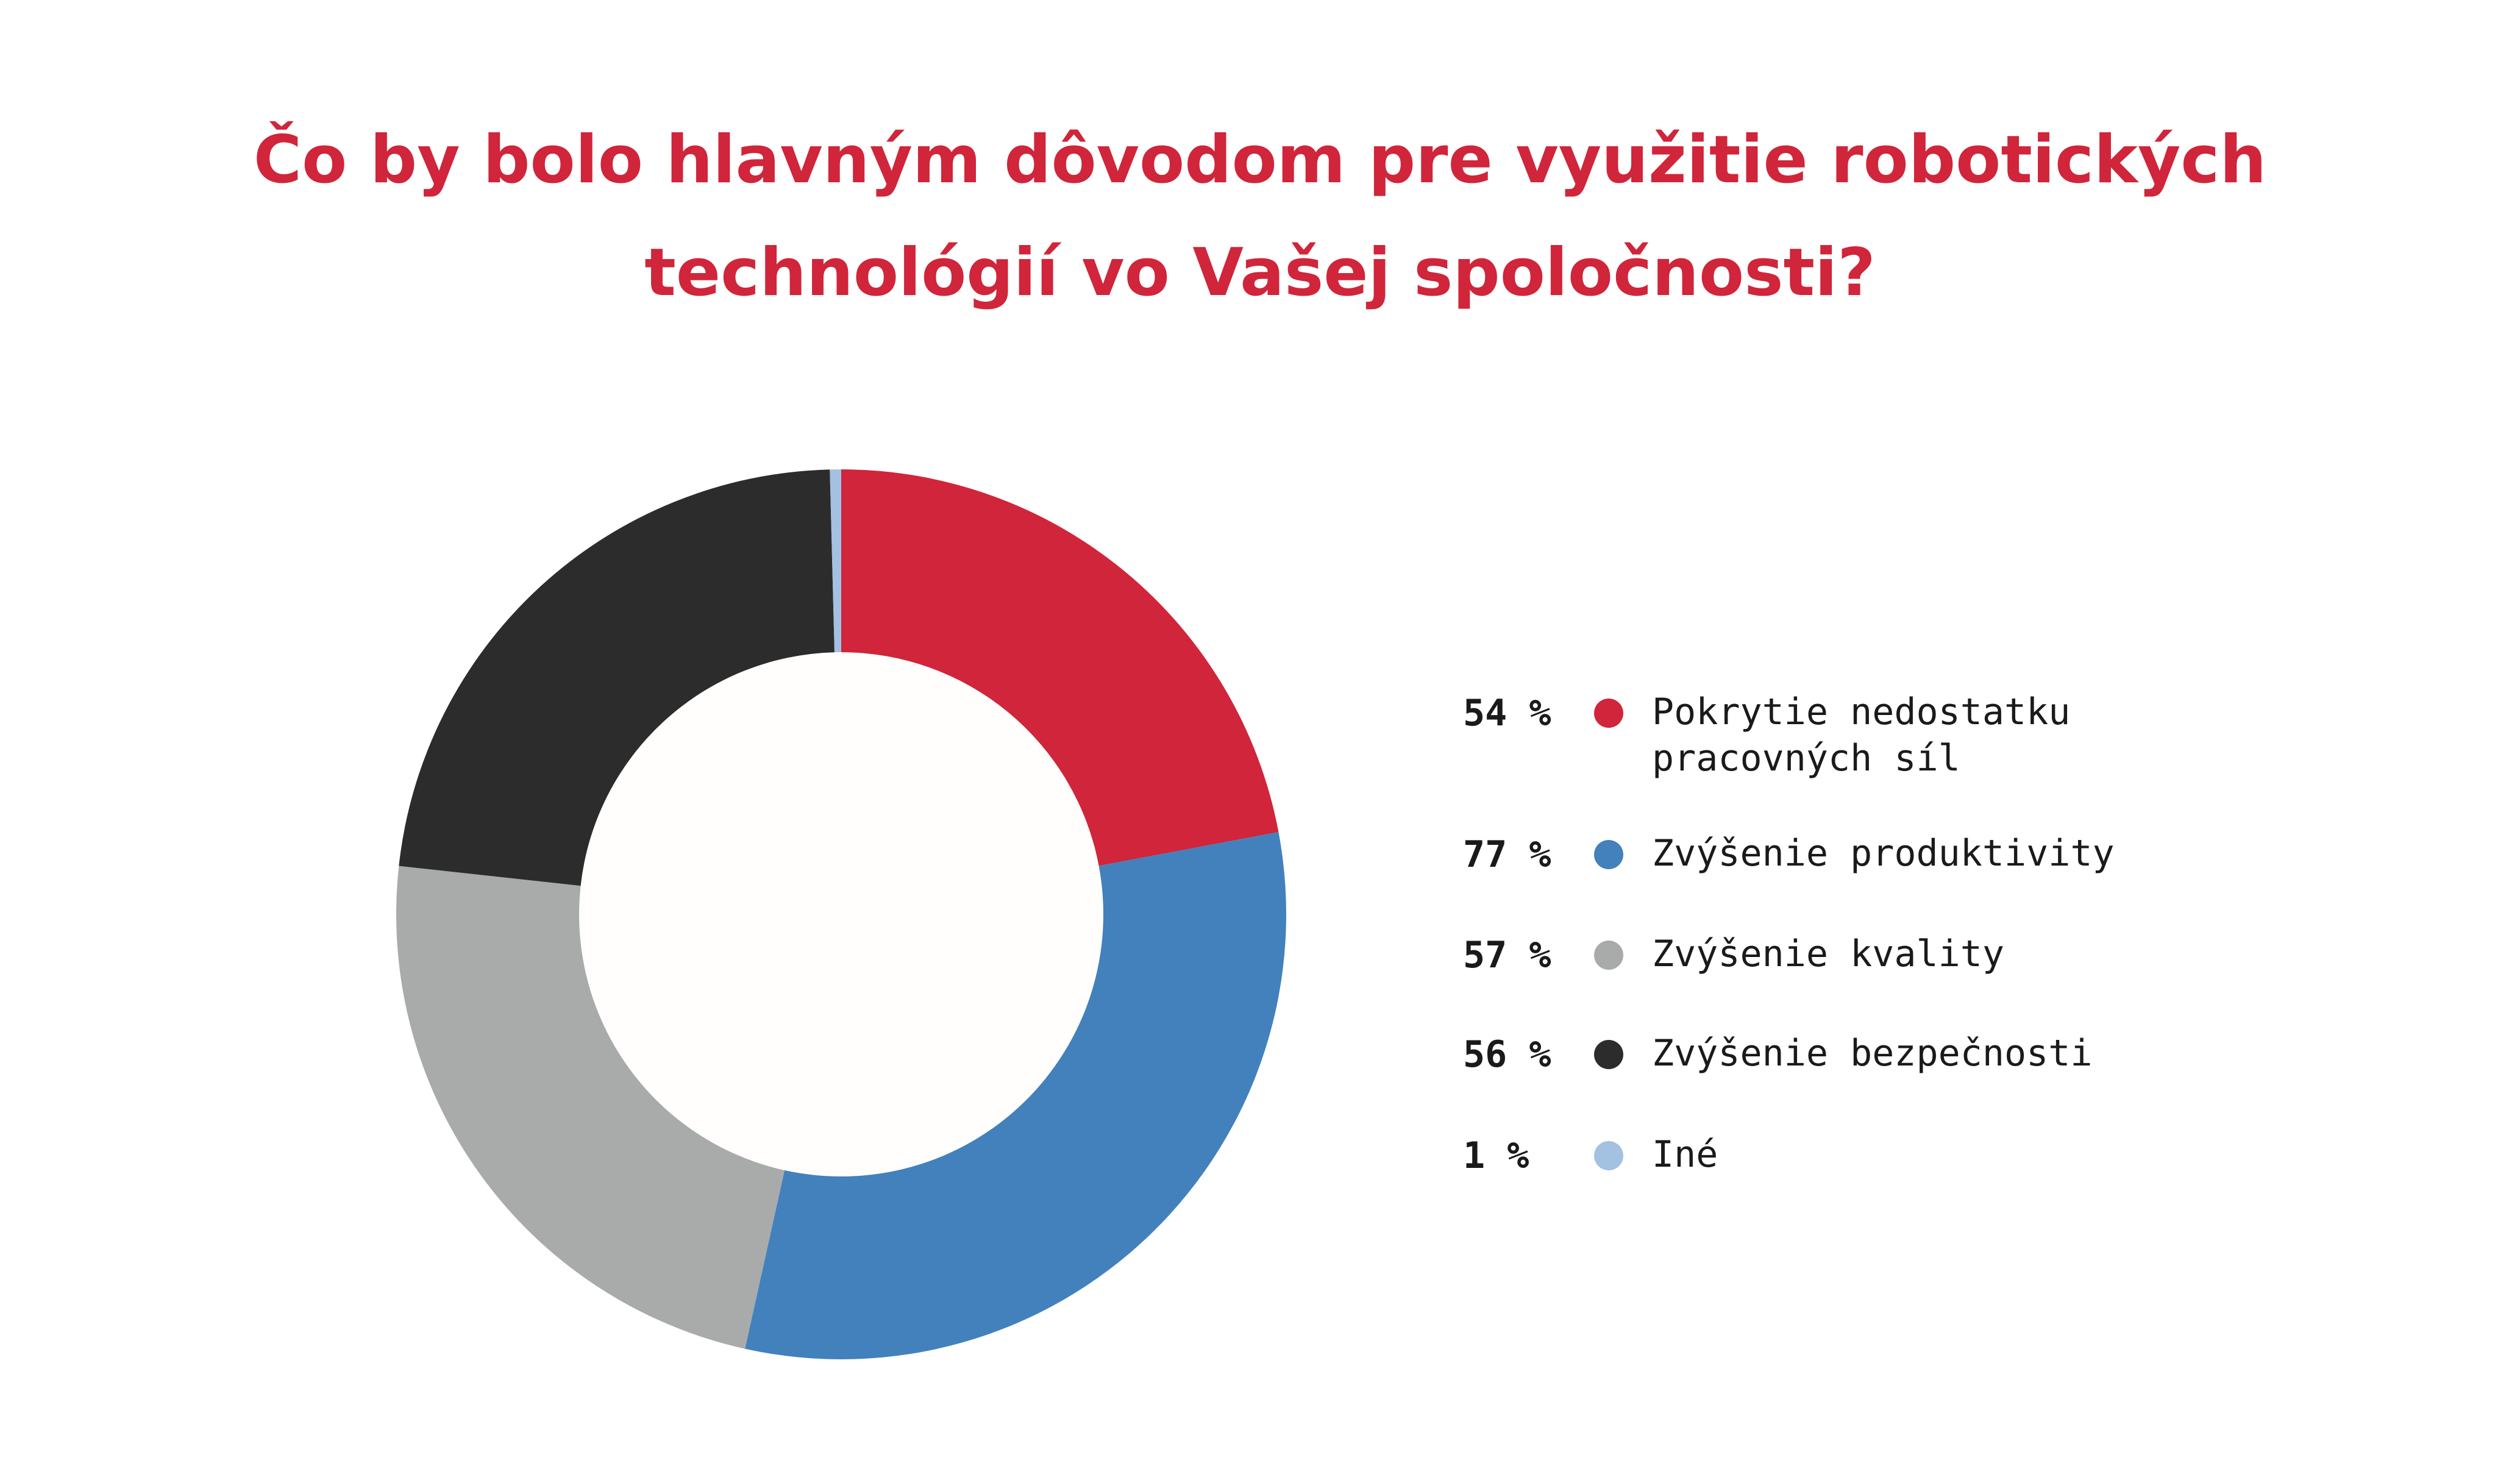 Image resolution: width=2520 pixels, height=1480 pixels. Describe the element at coordinates (1926, 735) in the screenshot. I see `legend-label-1: Pokrytie nedostatku pracovných síl` at that location.